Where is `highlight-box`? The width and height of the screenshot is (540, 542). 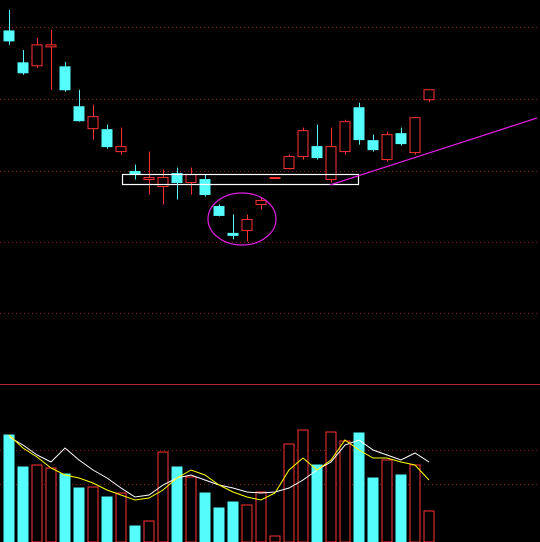
highlight-box is located at coordinates (240, 179).